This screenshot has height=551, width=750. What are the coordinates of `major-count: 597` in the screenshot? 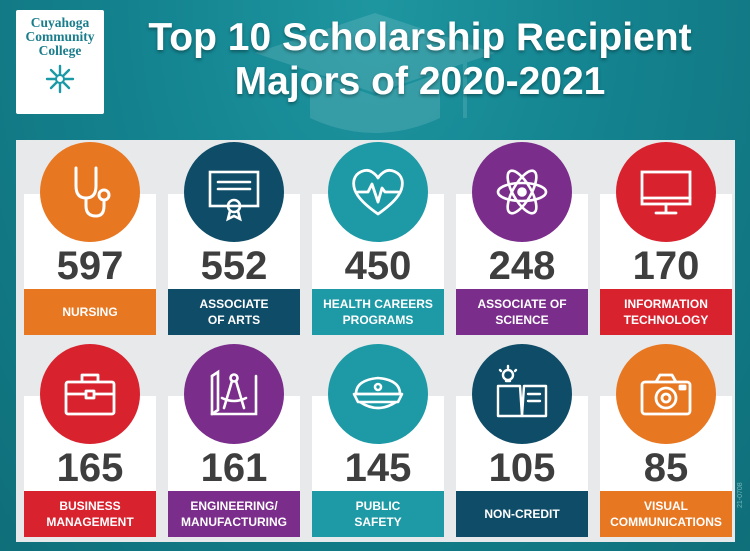 It's located at (90, 266).